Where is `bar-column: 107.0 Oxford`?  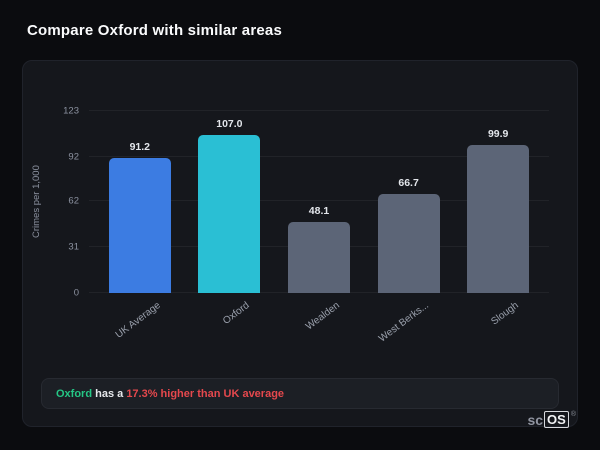 bar-column: 107.0 Oxford is located at coordinates (229, 219).